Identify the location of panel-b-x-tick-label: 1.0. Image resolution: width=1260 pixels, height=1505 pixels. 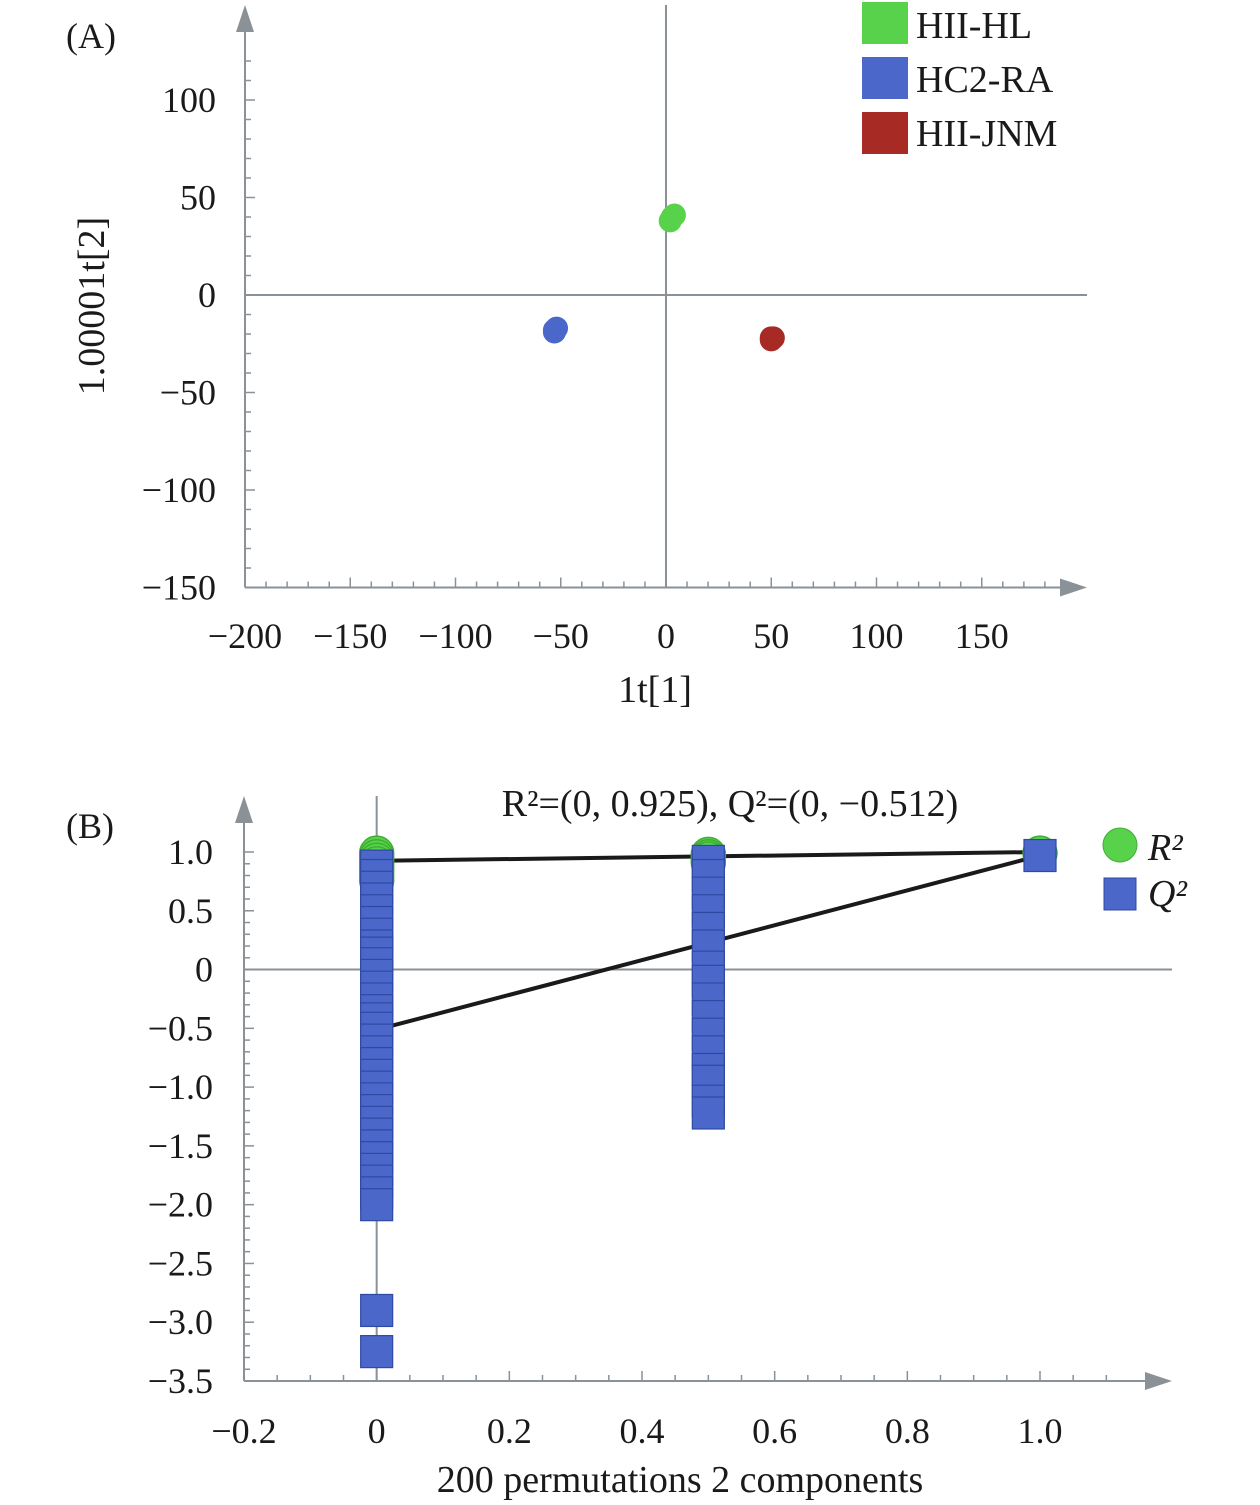
(1040, 1431).